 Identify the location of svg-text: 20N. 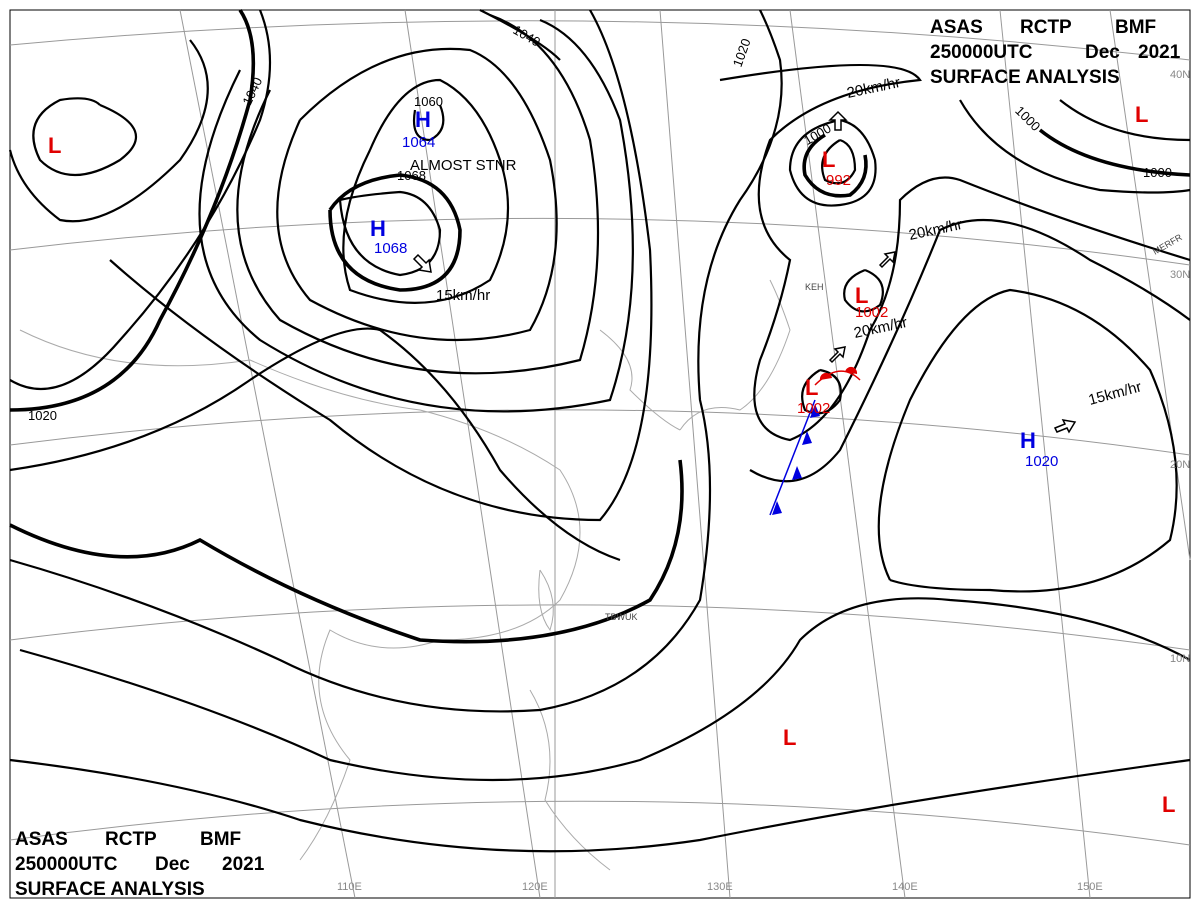
(1180, 465).